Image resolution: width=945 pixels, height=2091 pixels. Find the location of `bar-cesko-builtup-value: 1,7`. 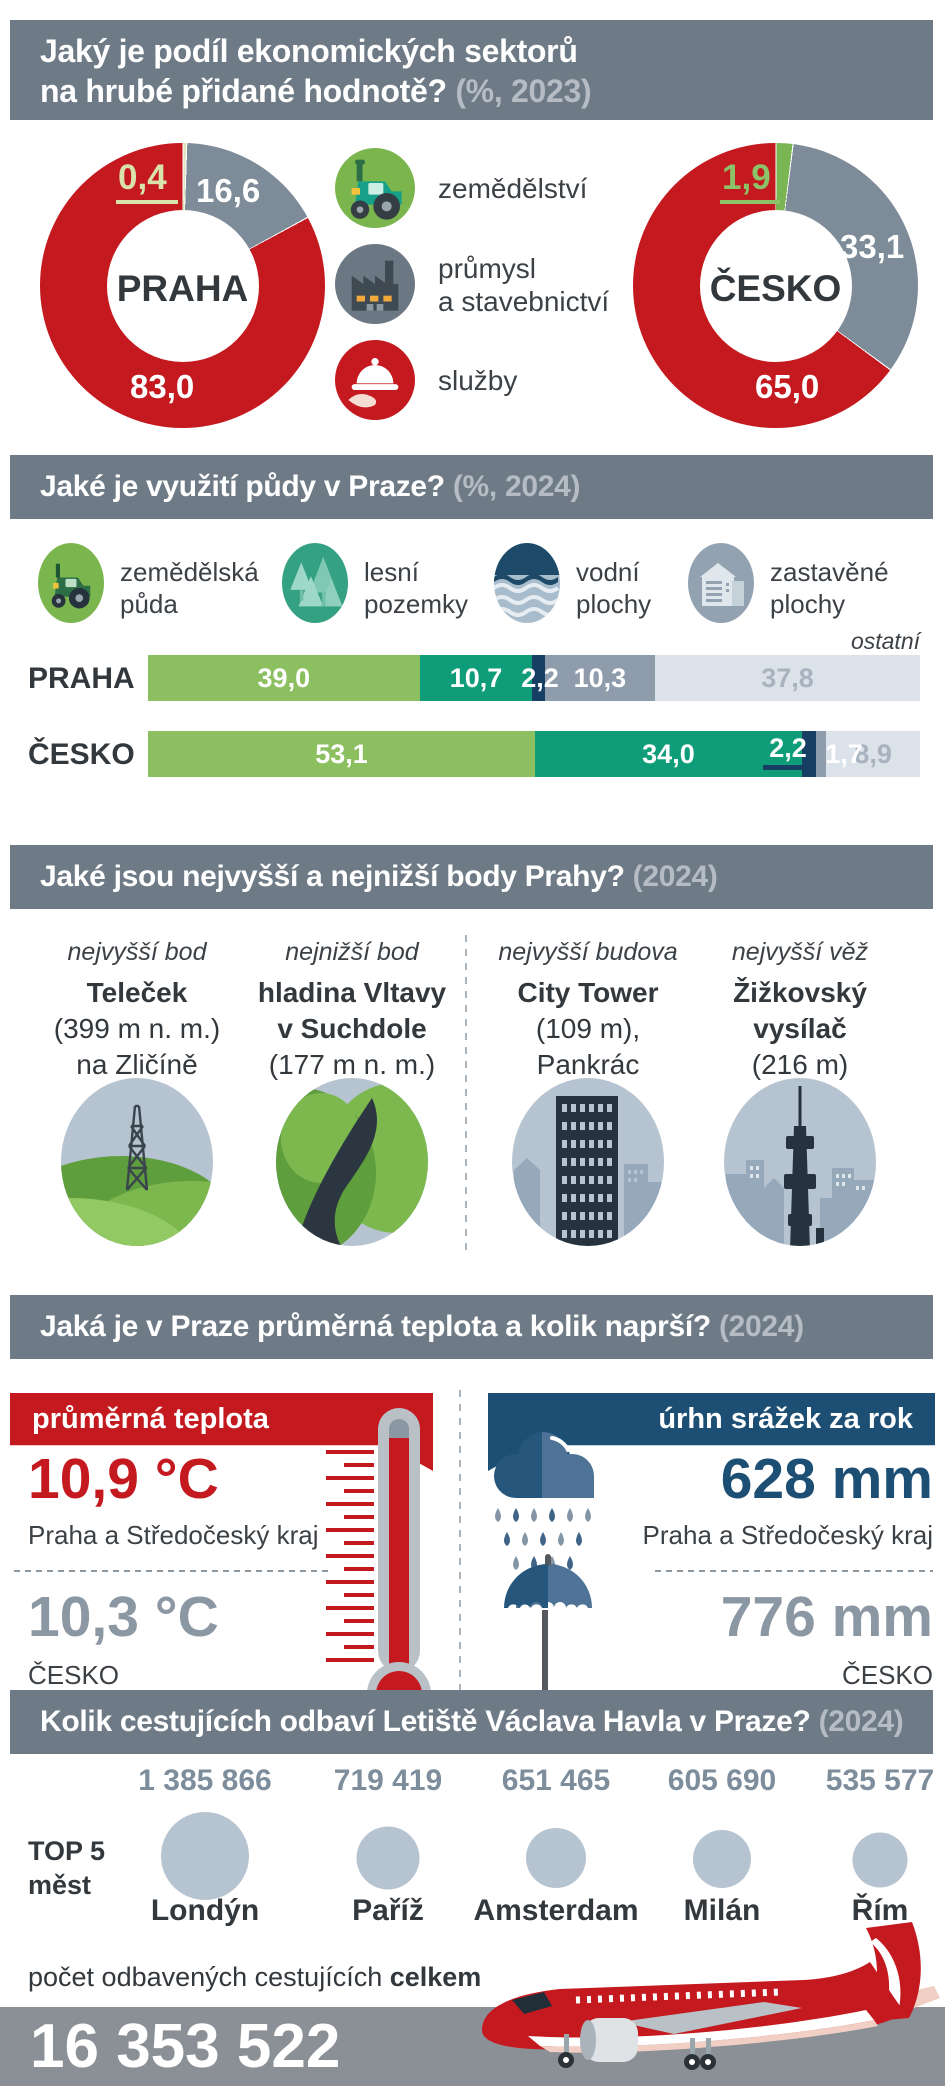

bar-cesko-builtup-value: 1,7 is located at coordinates (844, 754).